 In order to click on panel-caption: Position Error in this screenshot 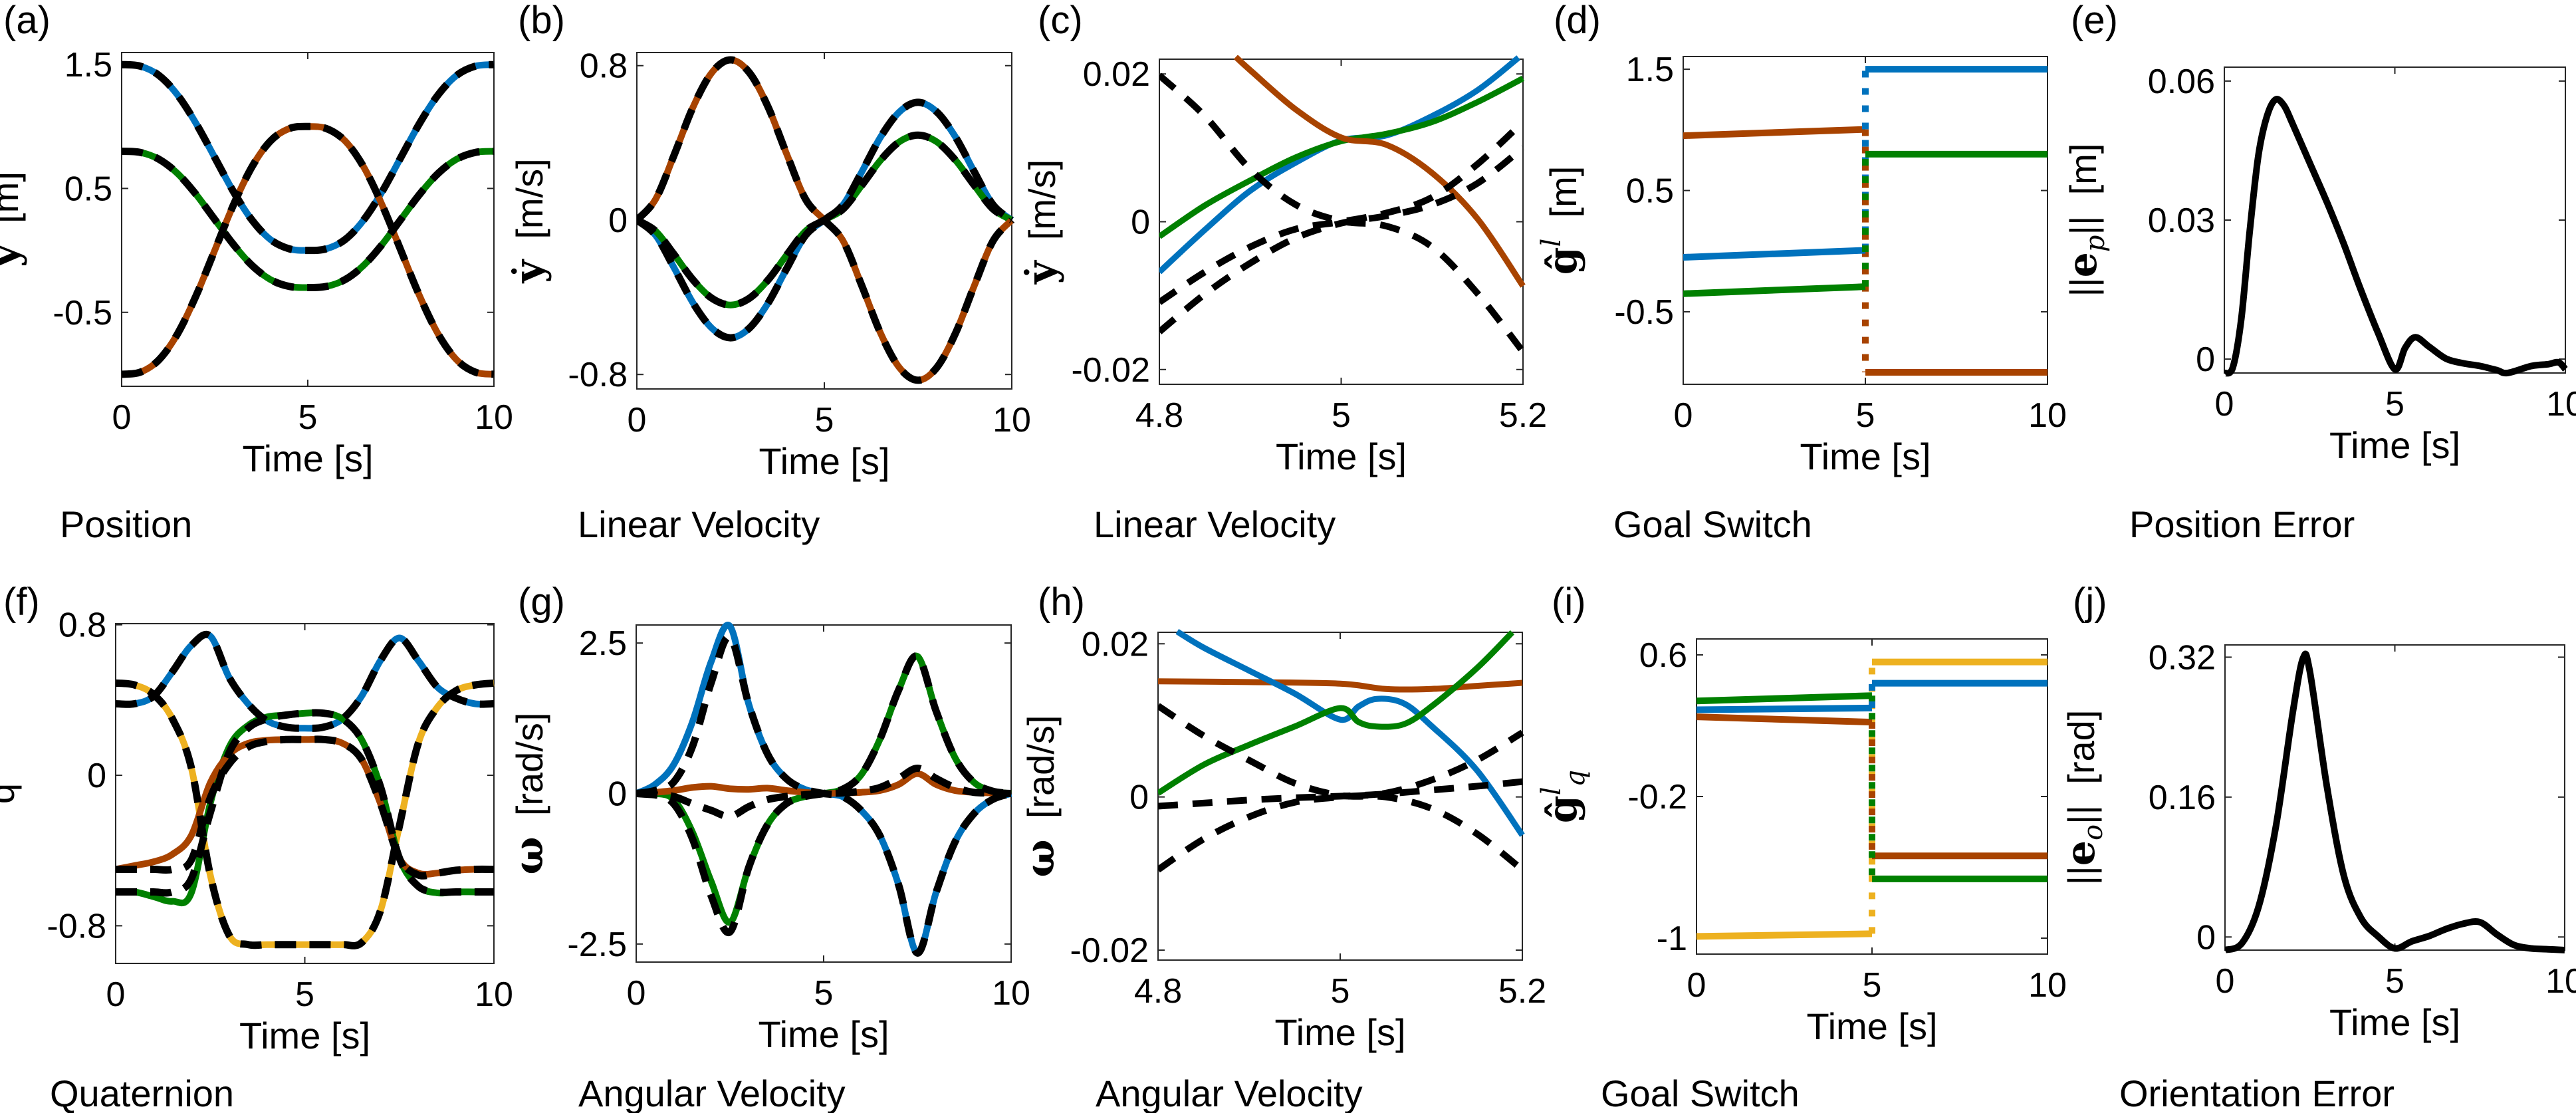, I will do `click(2242, 524)`.